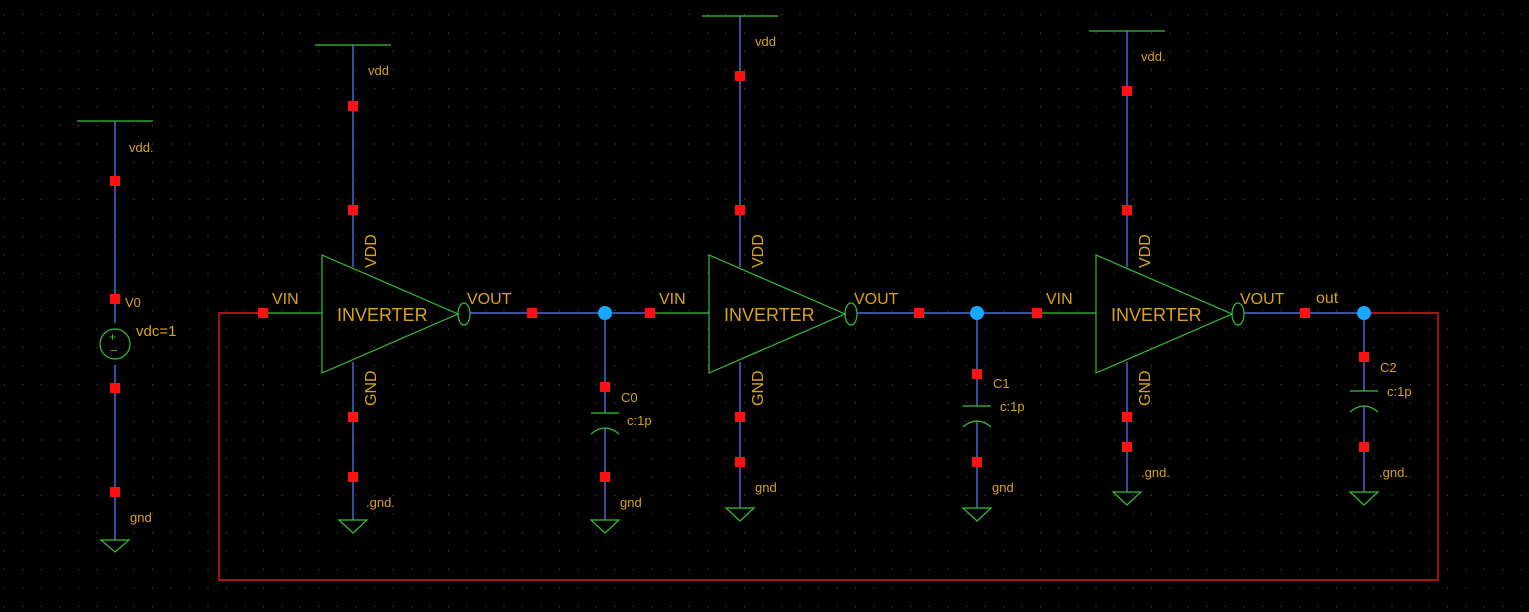 Image resolution: width=1529 pixels, height=612 pixels. What do you see at coordinates (1012, 406) in the screenshot?
I see `capacitor-value: c:1p` at bounding box center [1012, 406].